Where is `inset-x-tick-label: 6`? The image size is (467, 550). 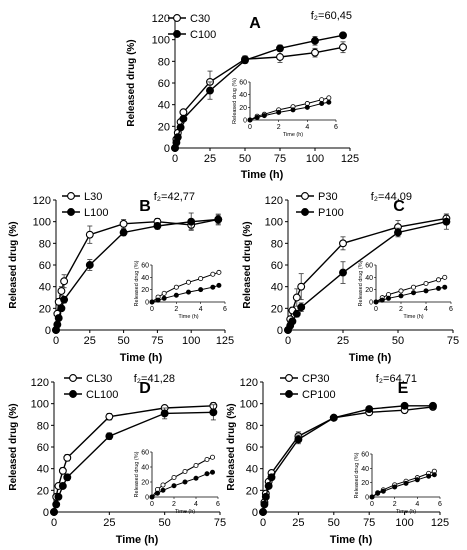
inset-x-tick-label: 6 is located at coordinates (218, 504).